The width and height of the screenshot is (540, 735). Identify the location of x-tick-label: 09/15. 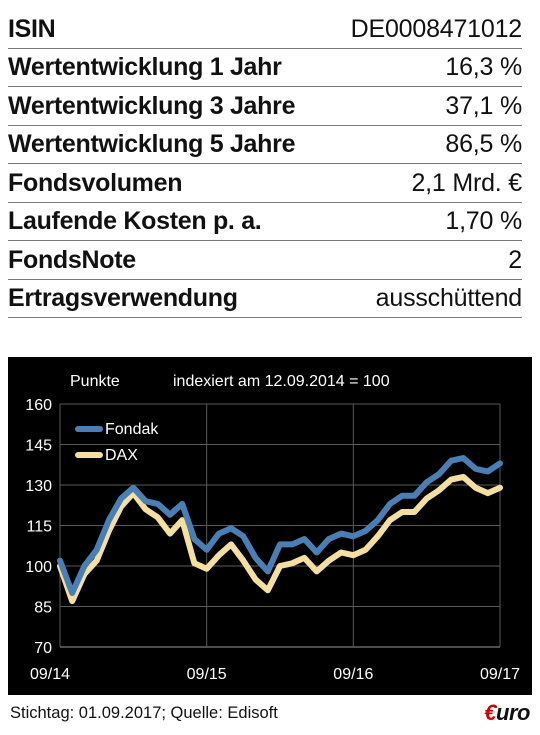
(207, 674).